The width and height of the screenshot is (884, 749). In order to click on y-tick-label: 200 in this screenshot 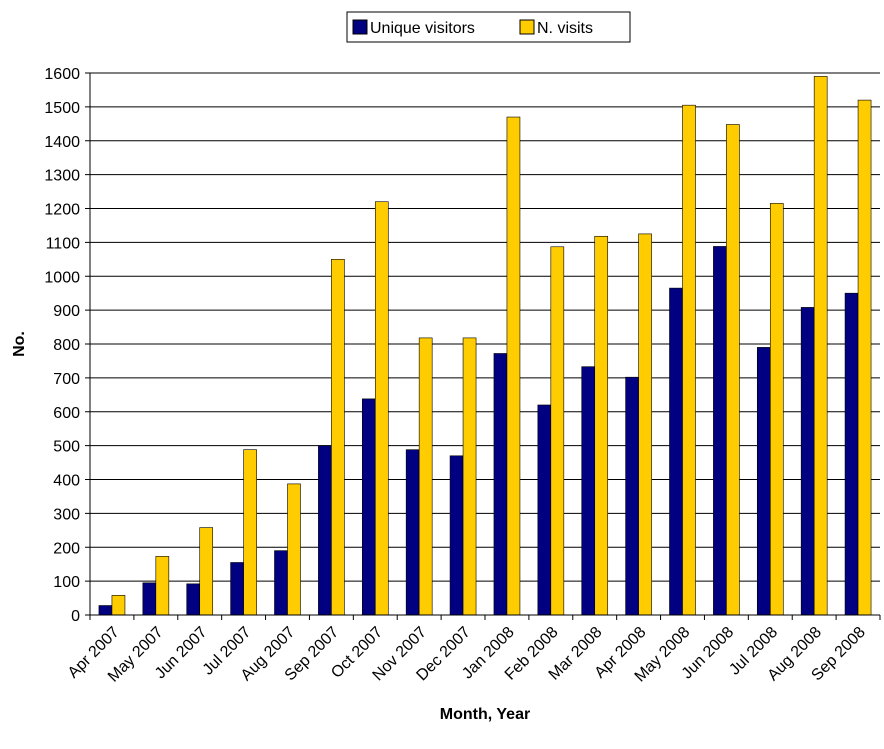, I will do `click(66, 548)`.